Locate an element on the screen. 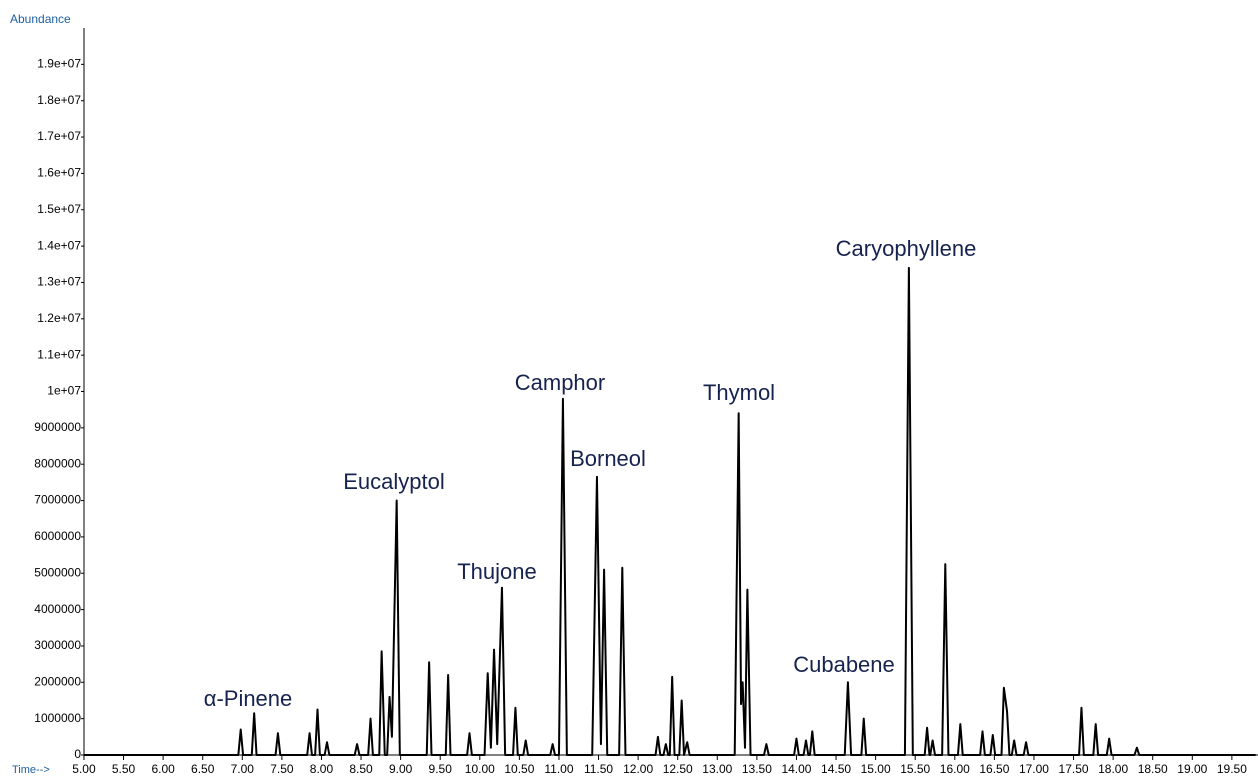 This screenshot has width=1258, height=776. y-axis-label: Abundance is located at coordinates (40, 19).